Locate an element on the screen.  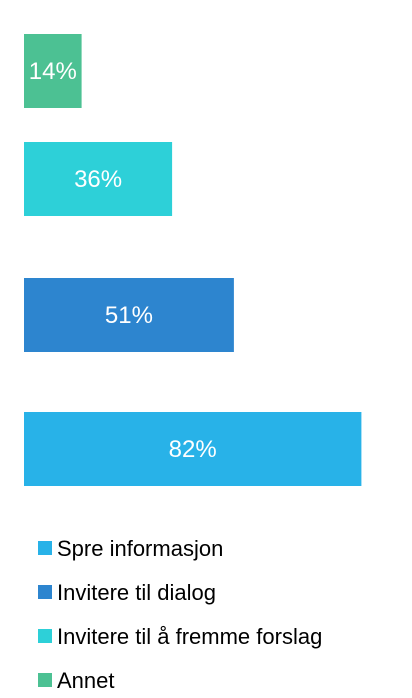
legend-item: Invitere til å fremme forslag is located at coordinates (180, 636).